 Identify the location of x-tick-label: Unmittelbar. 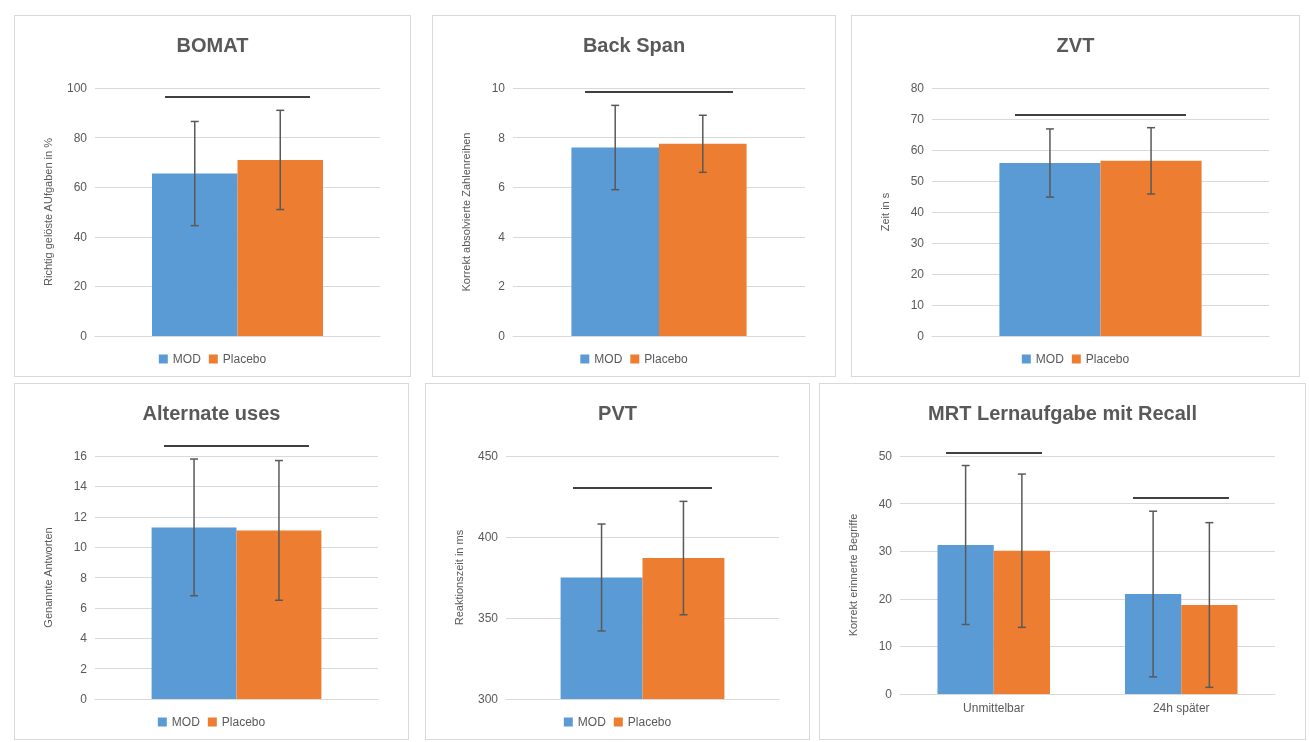
(994, 708).